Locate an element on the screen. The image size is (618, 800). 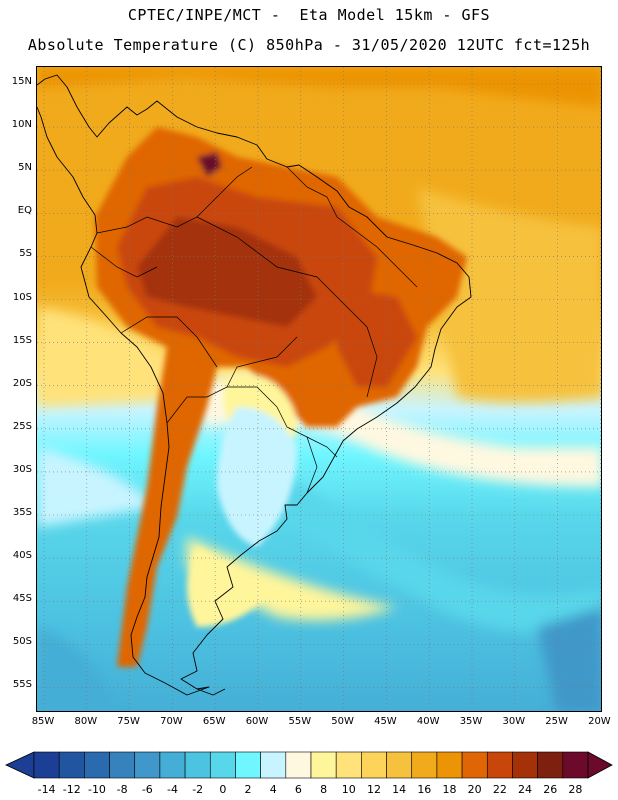
colorbar-label: 24 is located at coordinates (525, 789).